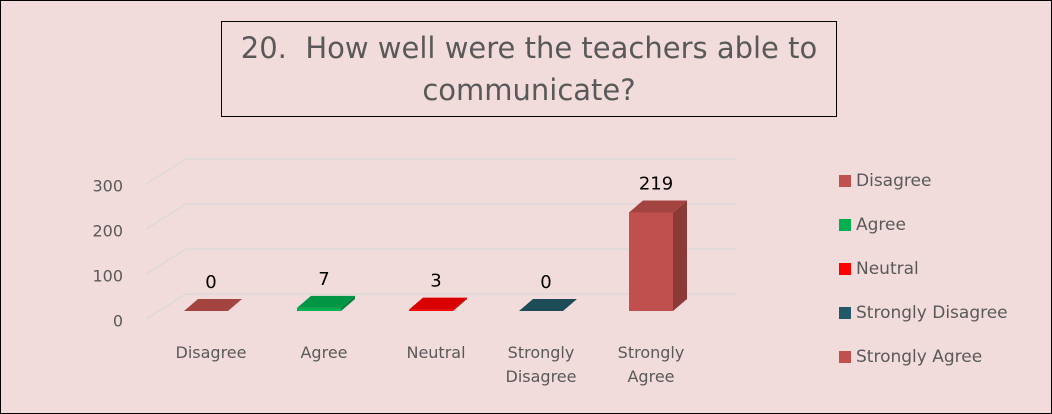 The image size is (1052, 414). What do you see at coordinates (107, 276) in the screenshot?
I see `y-tick-label: 100` at bounding box center [107, 276].